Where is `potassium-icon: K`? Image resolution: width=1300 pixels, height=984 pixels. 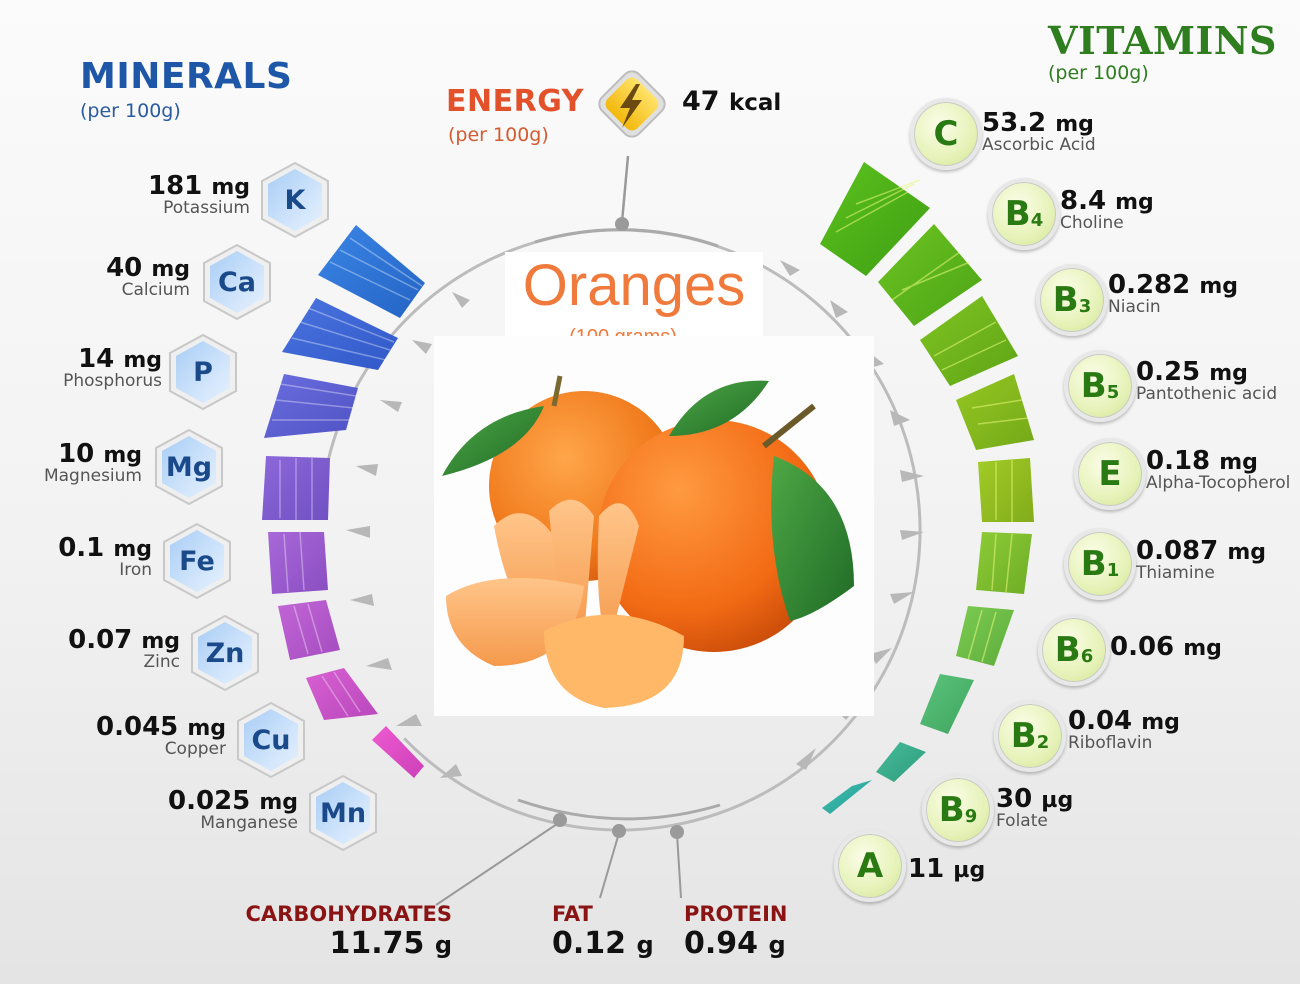
potassium-icon: K is located at coordinates (295, 200).